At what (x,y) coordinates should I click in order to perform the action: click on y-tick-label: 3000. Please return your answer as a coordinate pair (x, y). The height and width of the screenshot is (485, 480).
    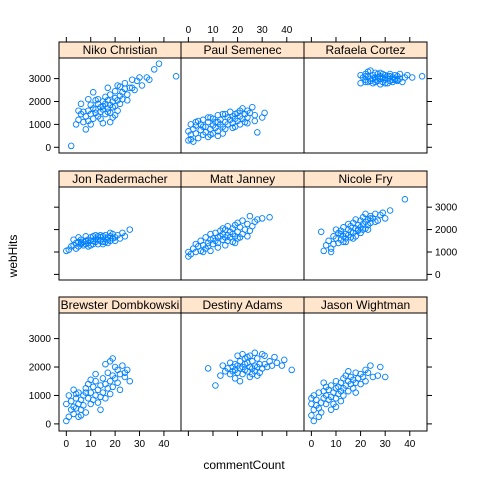
    Looking at the image, I should click on (40, 79).